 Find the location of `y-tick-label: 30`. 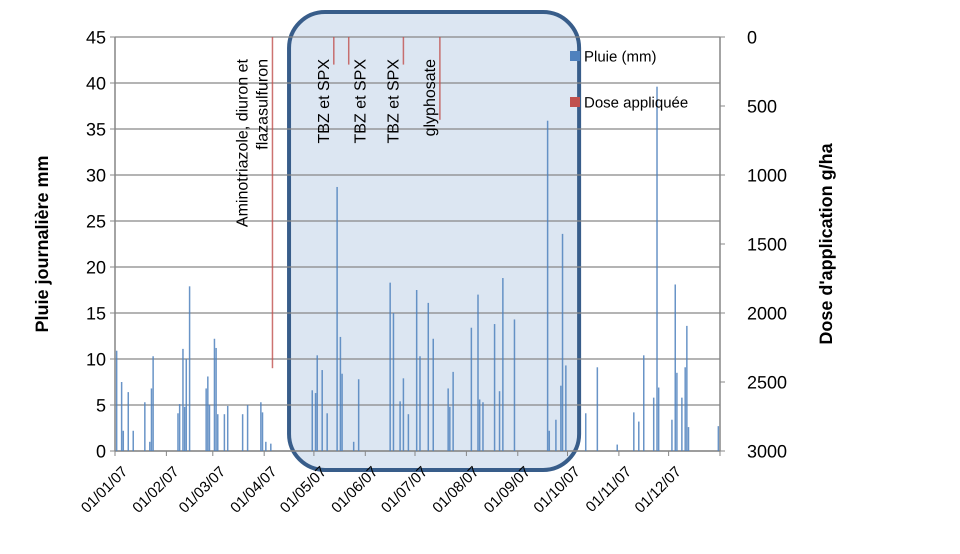

y-tick-label: 30 is located at coordinates (96, 175).